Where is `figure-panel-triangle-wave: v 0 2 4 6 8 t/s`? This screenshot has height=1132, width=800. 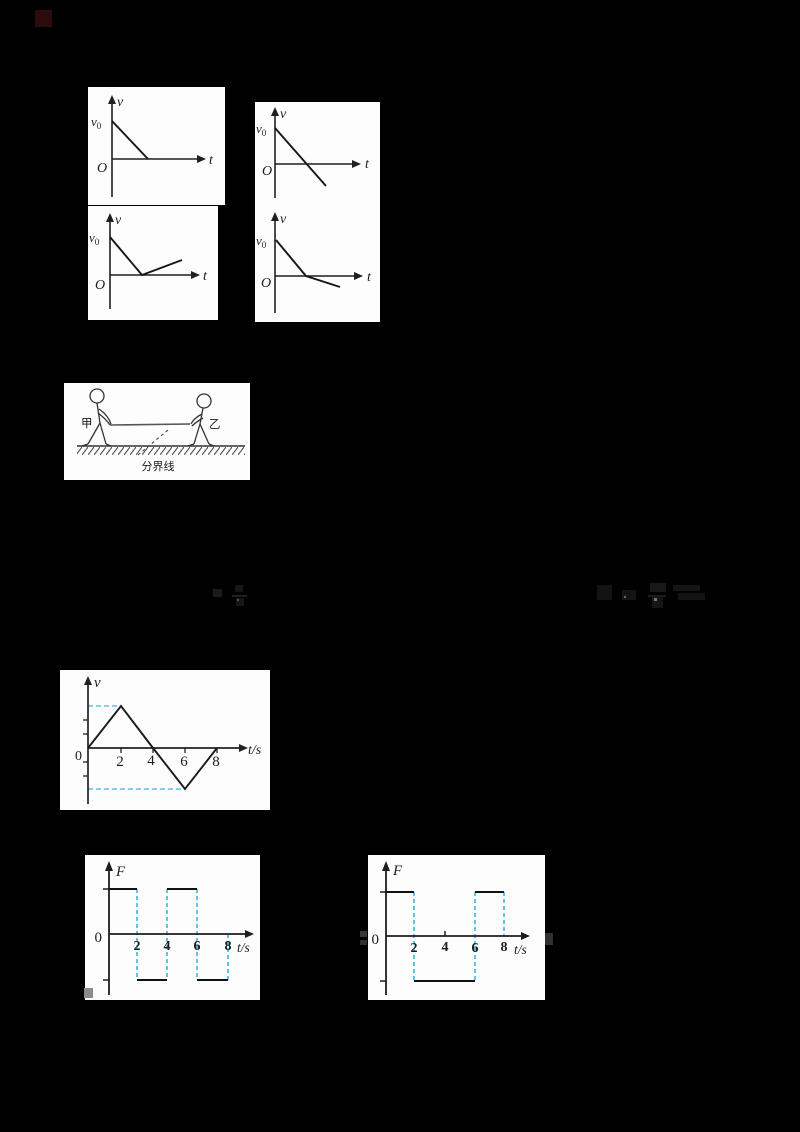 figure-panel-triangle-wave: v 0 2 4 6 8 t/s is located at coordinates (165, 740).